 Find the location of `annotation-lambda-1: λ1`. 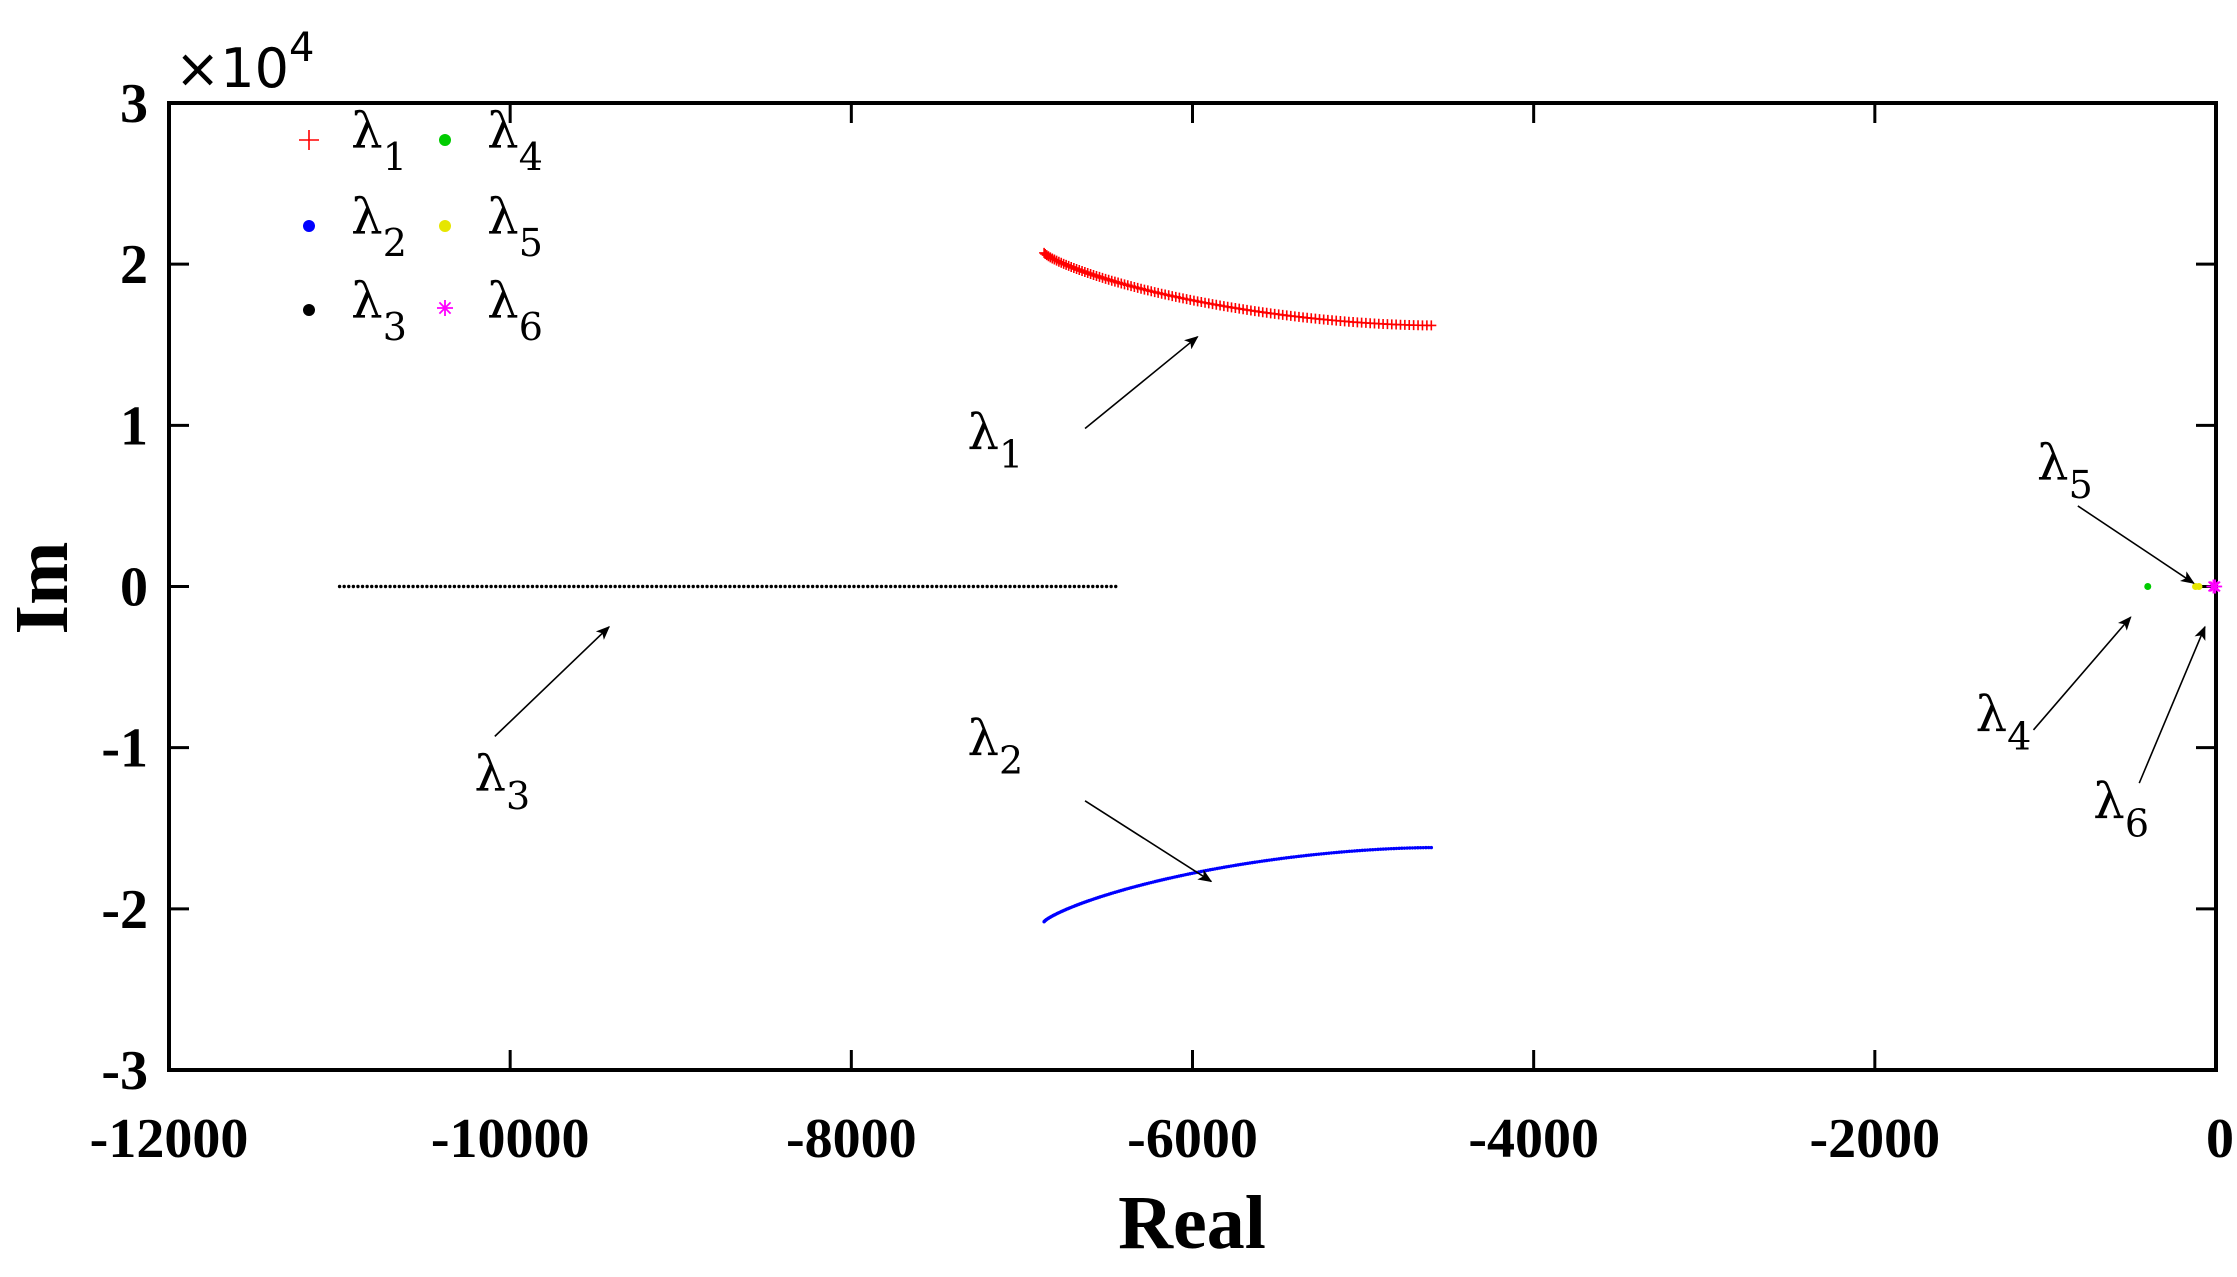

annotation-lambda-1: λ1 is located at coordinates (1083, 406).